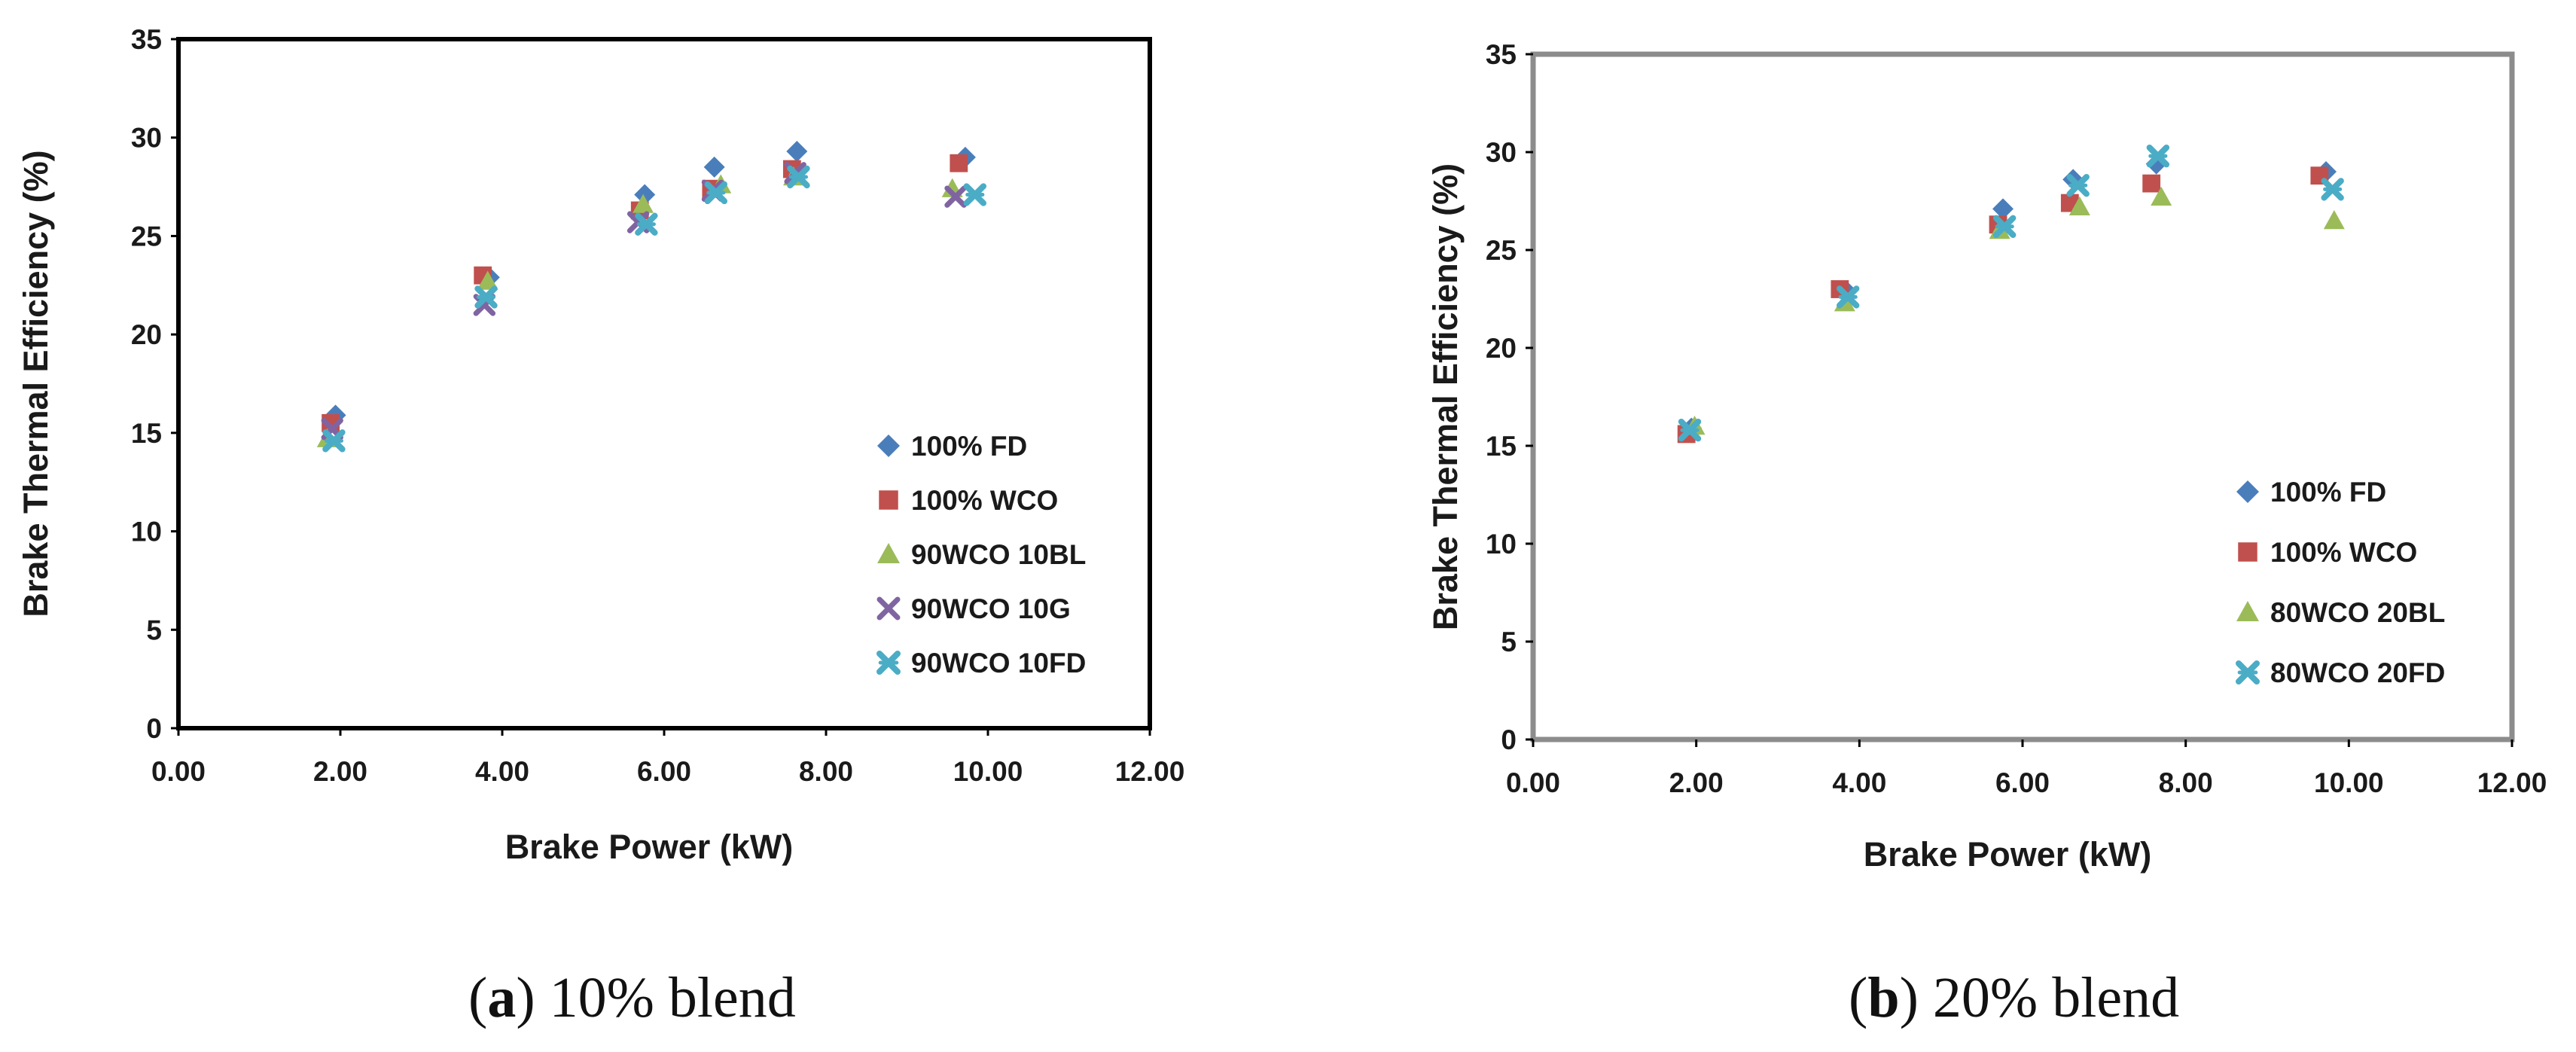 The image size is (2576, 1052). I want to click on legend-label: 90WCO 10FD, so click(998, 663).